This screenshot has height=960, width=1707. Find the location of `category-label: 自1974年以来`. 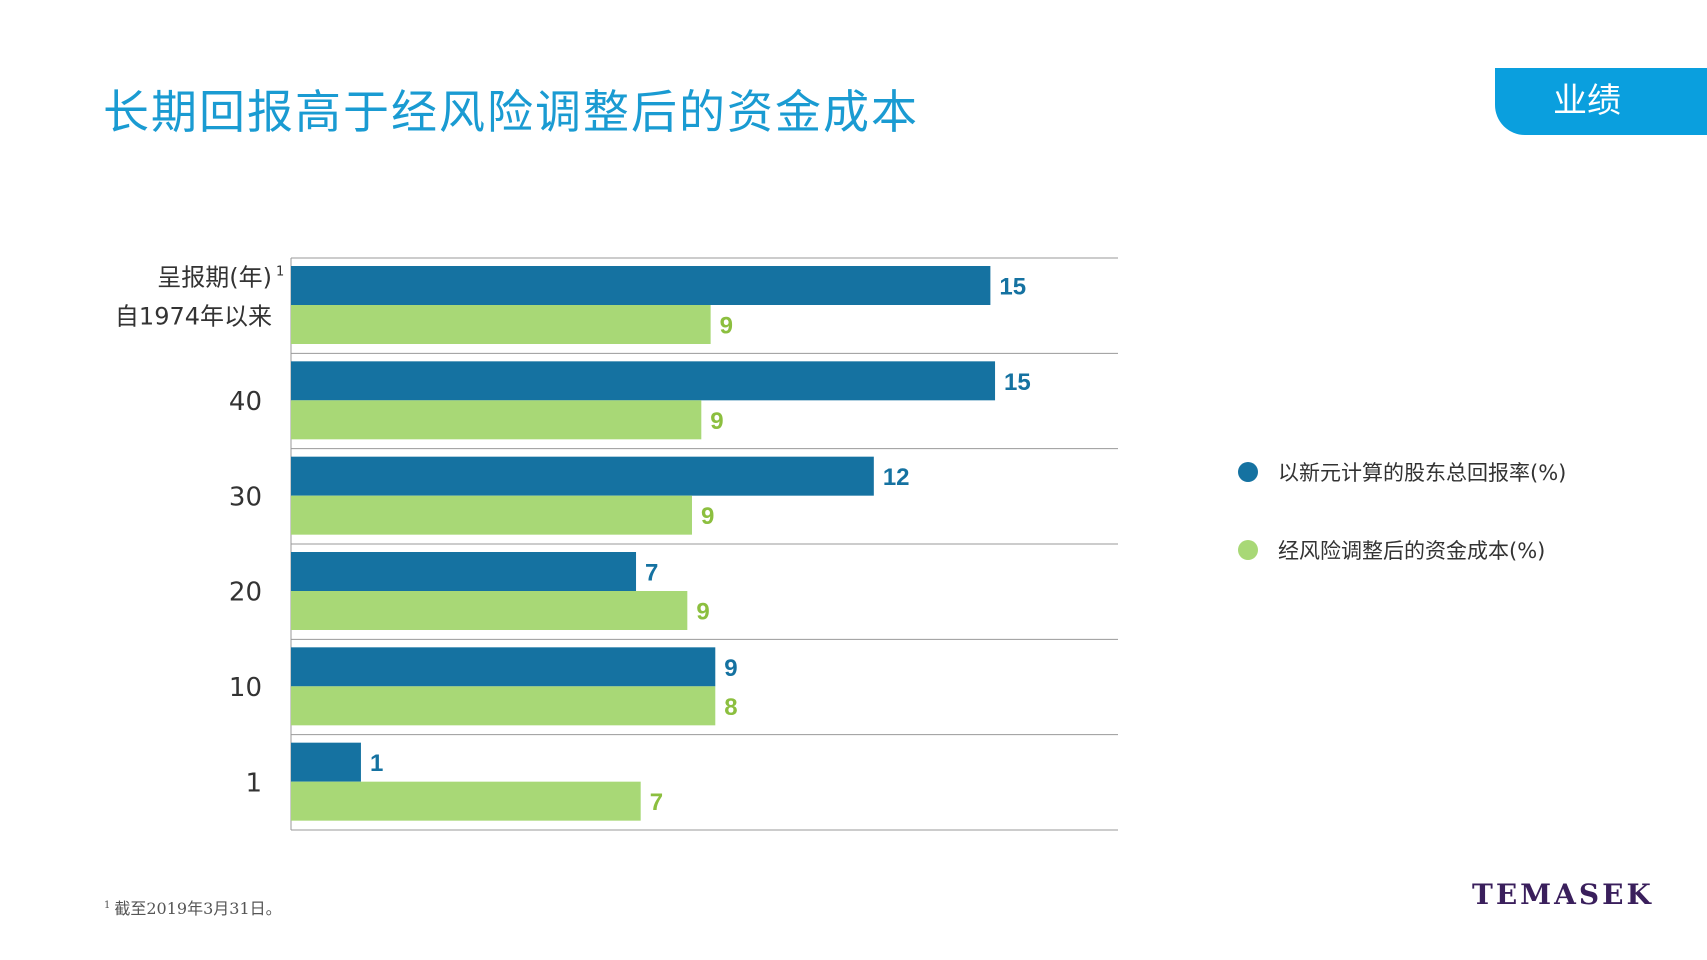

category-label: 自1974年以来 is located at coordinates (193, 317).